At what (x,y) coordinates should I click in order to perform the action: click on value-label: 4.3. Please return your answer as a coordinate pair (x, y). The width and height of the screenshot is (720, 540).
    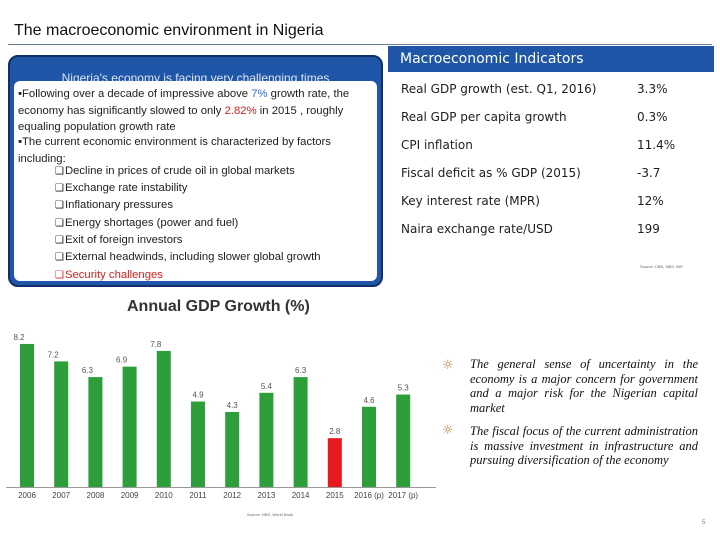
    Looking at the image, I should click on (233, 405).